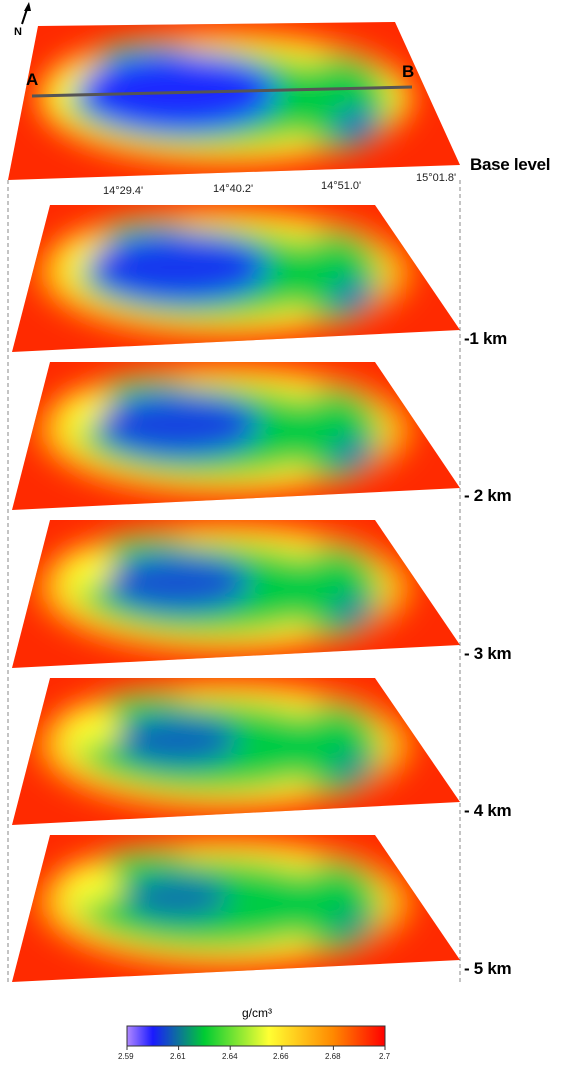  Describe the element at coordinates (488, 653) in the screenshot. I see `level-label-3km: - 3 km` at that location.